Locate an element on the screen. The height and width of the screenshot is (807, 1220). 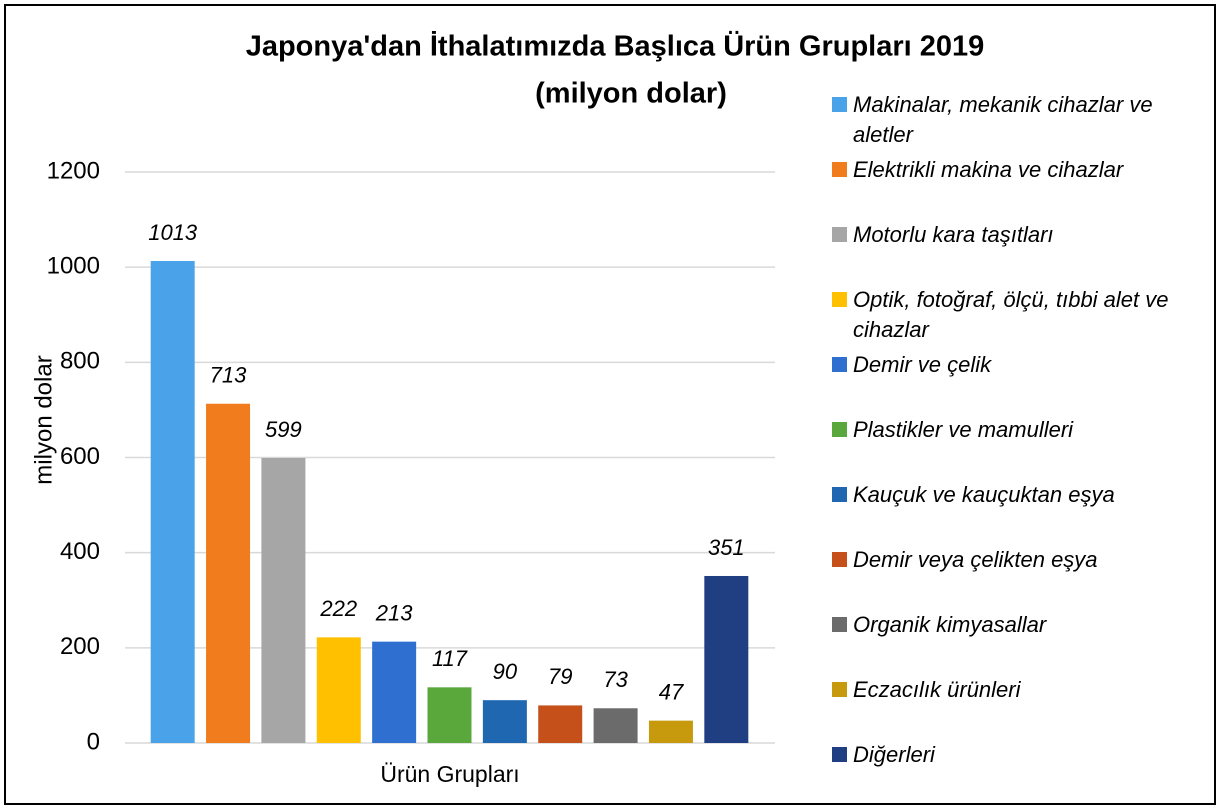
data-label: 79 is located at coordinates (560, 676).